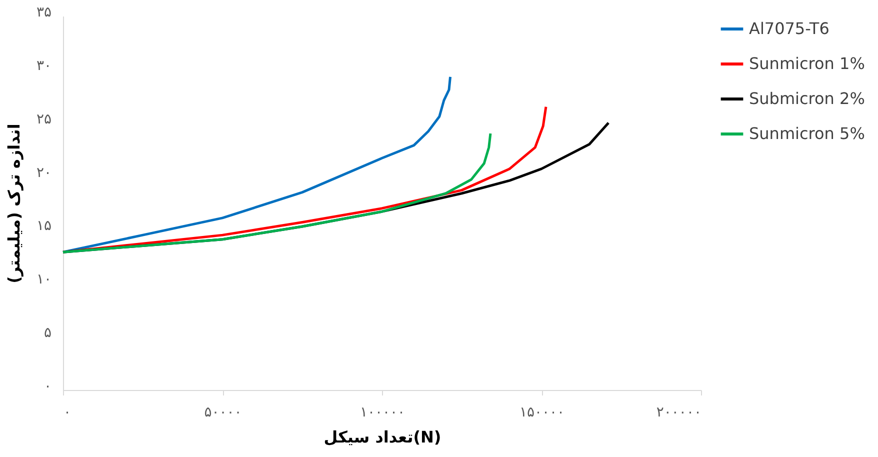 This screenshot has width=878, height=457. I want to click on y-tick-label: ۲۵, so click(44, 119).